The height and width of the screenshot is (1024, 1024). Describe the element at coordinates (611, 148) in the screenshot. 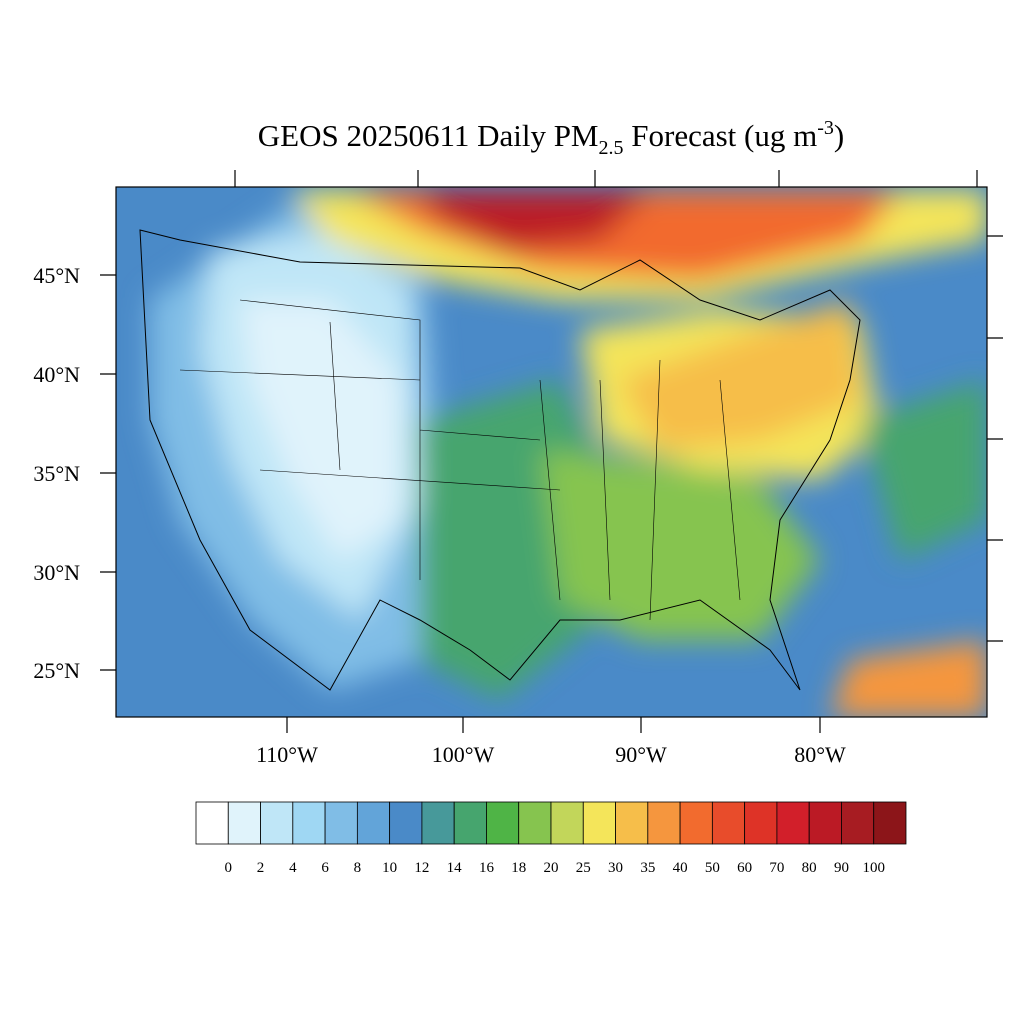

I see `title-sub: 2.5` at that location.